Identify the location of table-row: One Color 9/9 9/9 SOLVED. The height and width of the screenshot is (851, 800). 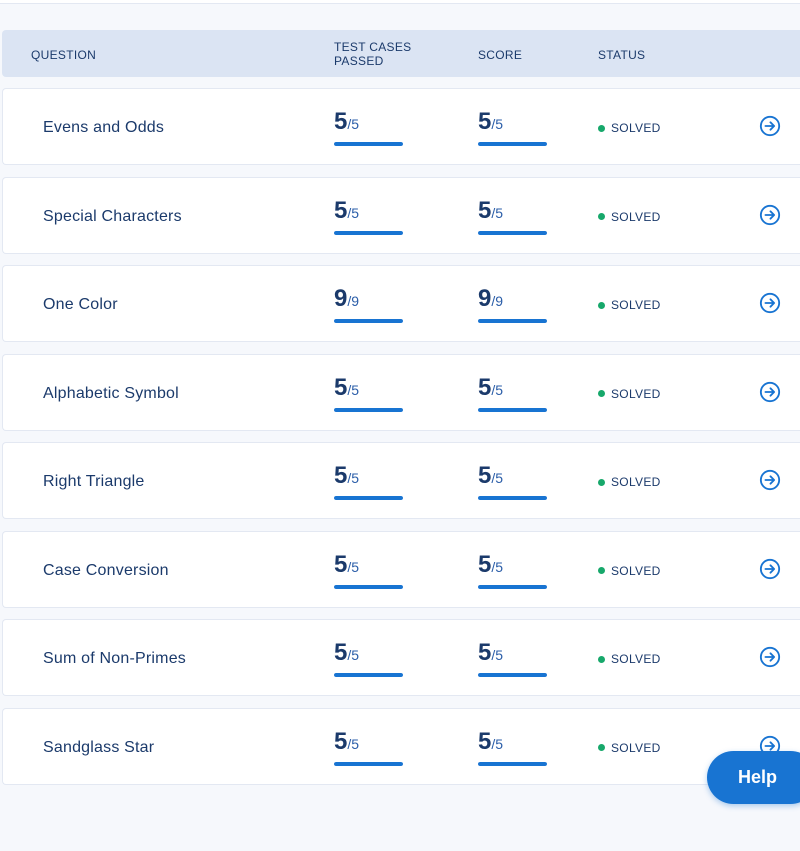
(401, 303).